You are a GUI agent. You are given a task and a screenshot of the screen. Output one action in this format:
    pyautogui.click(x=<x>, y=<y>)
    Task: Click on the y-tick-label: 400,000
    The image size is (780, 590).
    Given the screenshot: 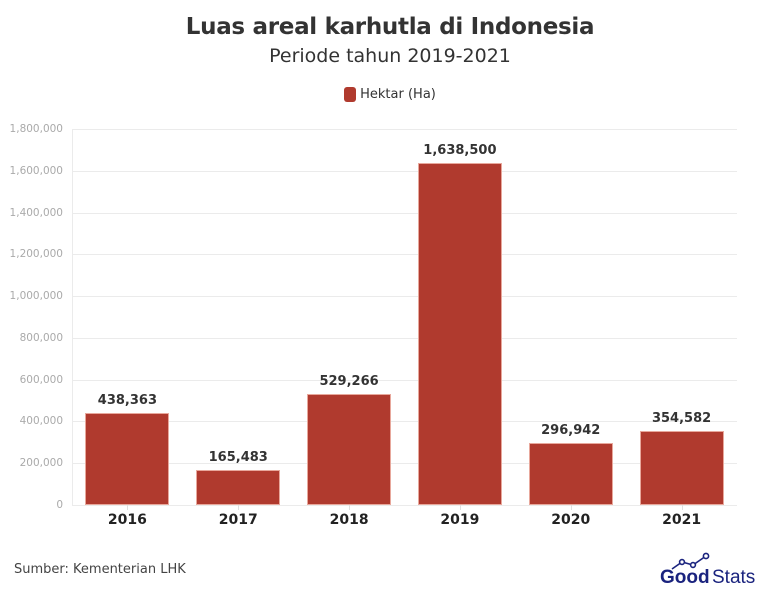 What is the action you would take?
    pyautogui.click(x=41, y=421)
    